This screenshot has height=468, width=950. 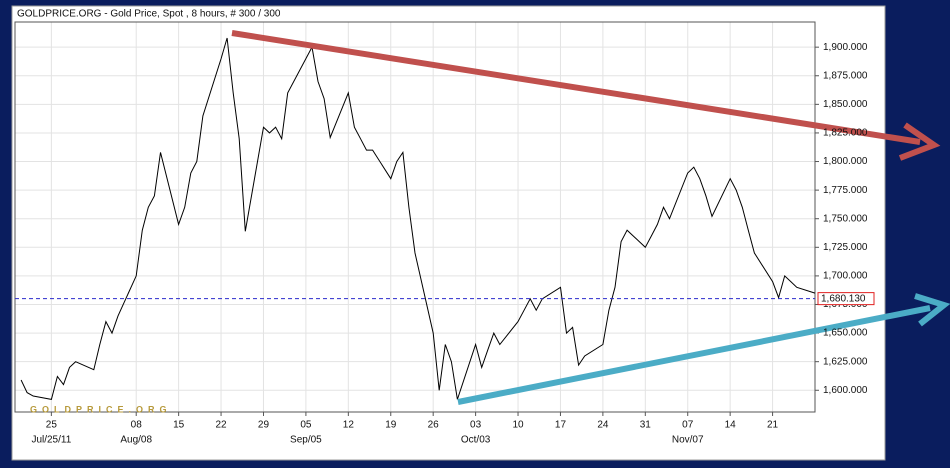 What do you see at coordinates (845, 47) in the screenshot?
I see `y-tick-label: 1,900.000` at bounding box center [845, 47].